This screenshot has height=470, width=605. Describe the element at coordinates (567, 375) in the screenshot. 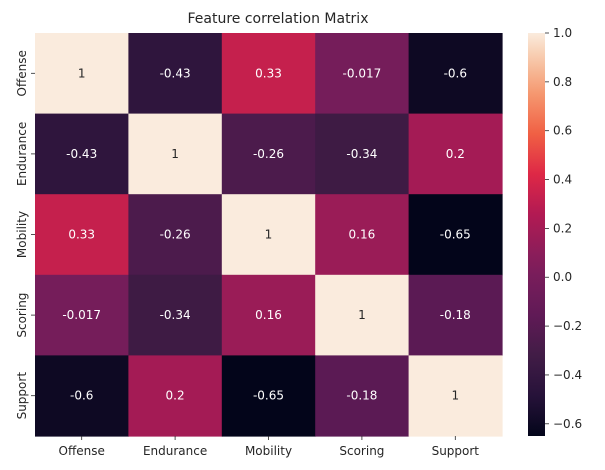

I see `colorbar-tick-label: −0.4` at that location.